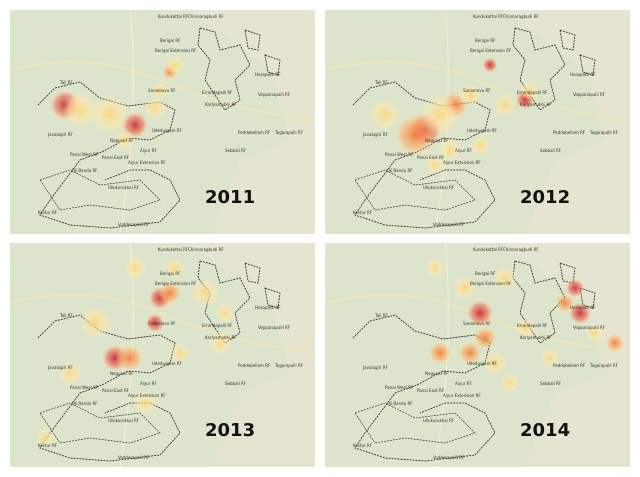 Image resolution: width=640 pixels, height=477 pixels. I want to click on year-label: 2011, so click(230, 197).